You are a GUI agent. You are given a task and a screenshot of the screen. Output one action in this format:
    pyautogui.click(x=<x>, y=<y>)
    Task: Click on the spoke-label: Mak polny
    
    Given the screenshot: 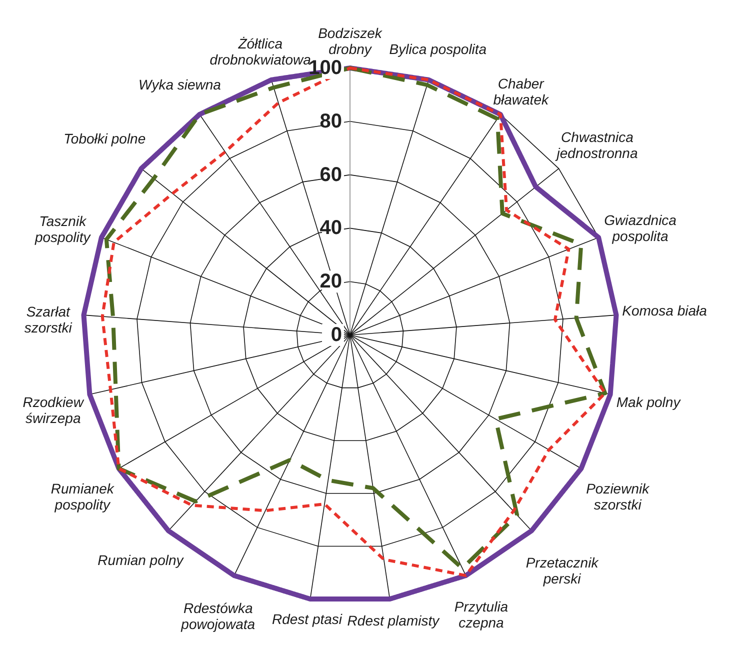 What is the action you would take?
    pyautogui.click(x=649, y=402)
    